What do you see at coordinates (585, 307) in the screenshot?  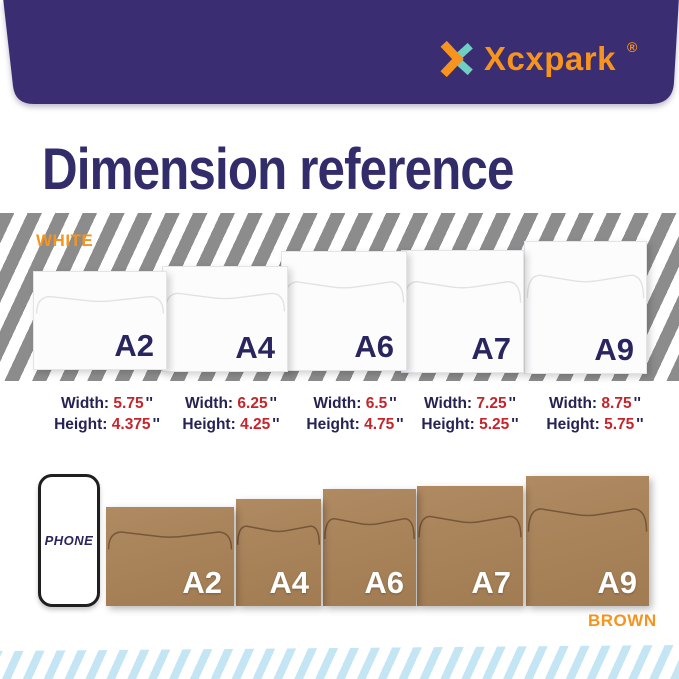 I see `white-envelope-a9: A9` at bounding box center [585, 307].